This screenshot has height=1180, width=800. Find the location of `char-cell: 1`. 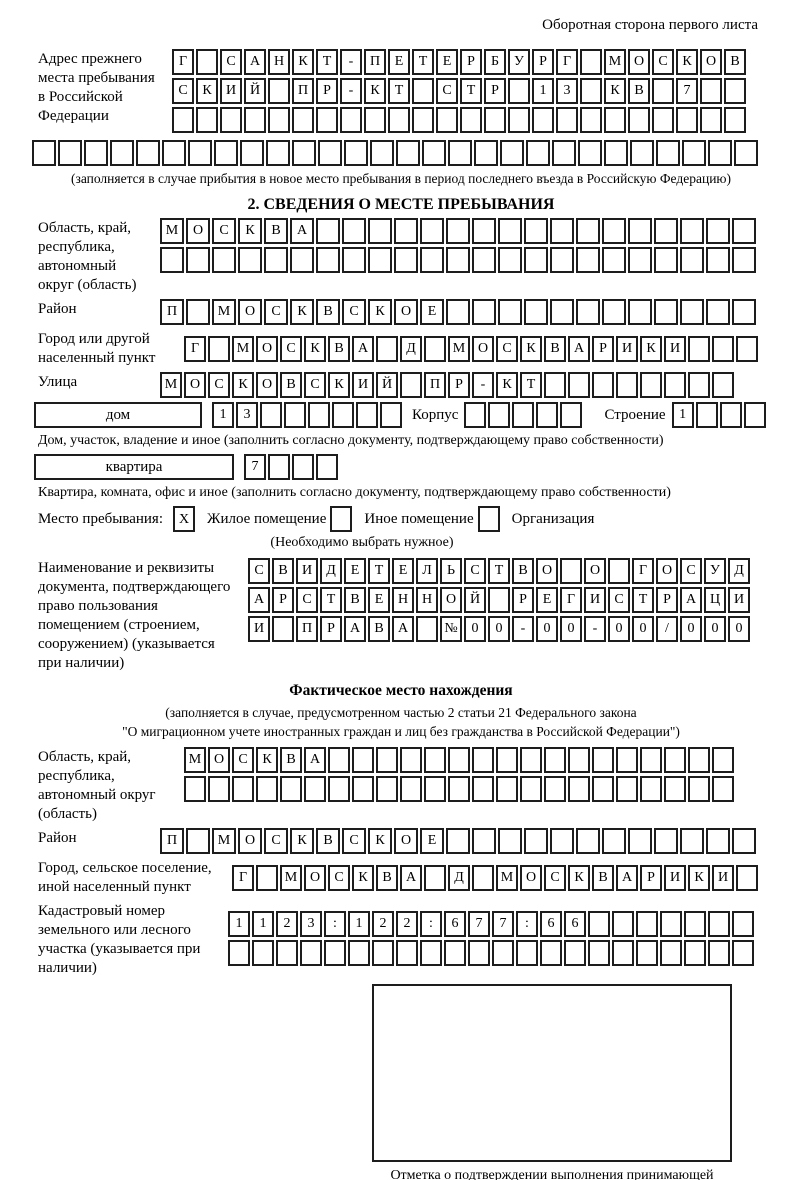

char-cell: 1 is located at coordinates (543, 91).